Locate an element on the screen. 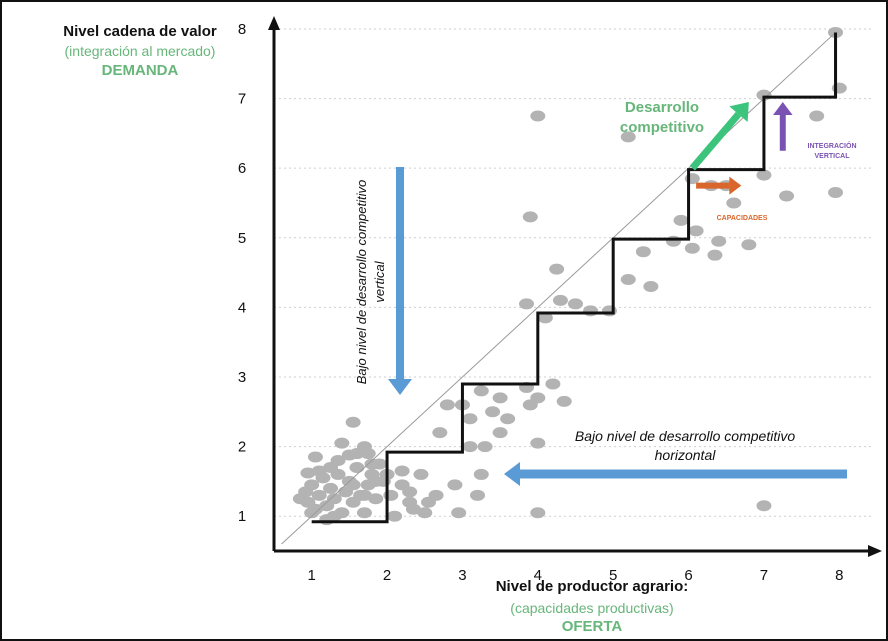 This screenshot has width=888, height=641. integracion-label-line2: VERTICAL is located at coordinates (833, 156).